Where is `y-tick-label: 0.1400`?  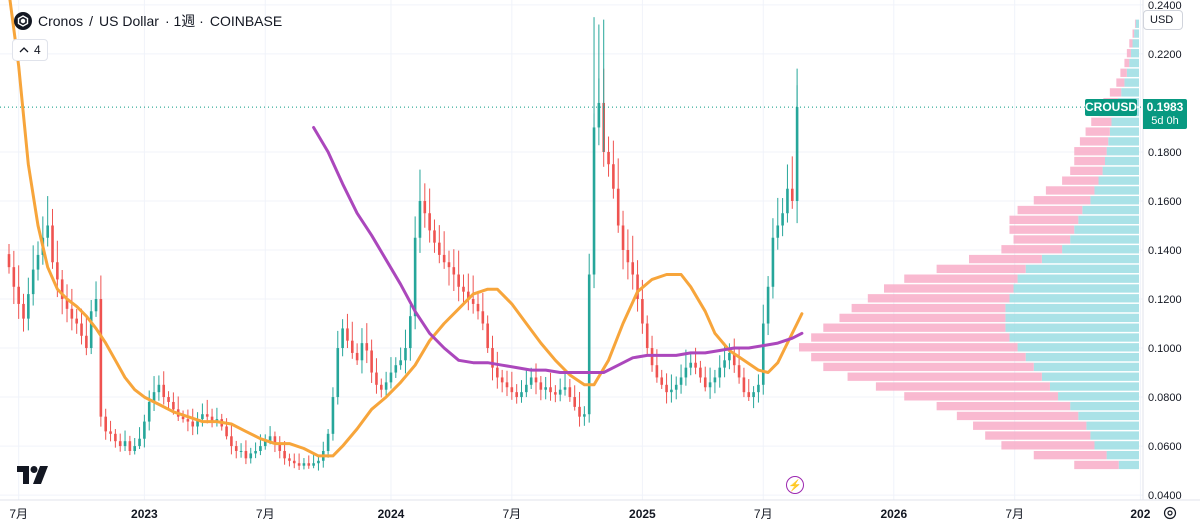 y-tick-label: 0.1400 is located at coordinates (1165, 251).